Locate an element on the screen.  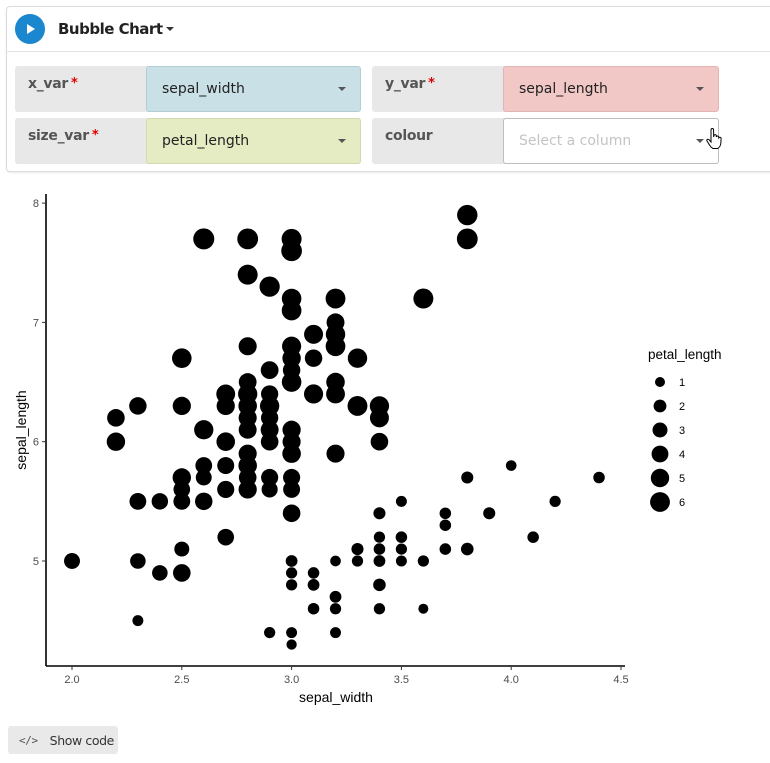
x-tick-label: 4.5 is located at coordinates (620, 680).